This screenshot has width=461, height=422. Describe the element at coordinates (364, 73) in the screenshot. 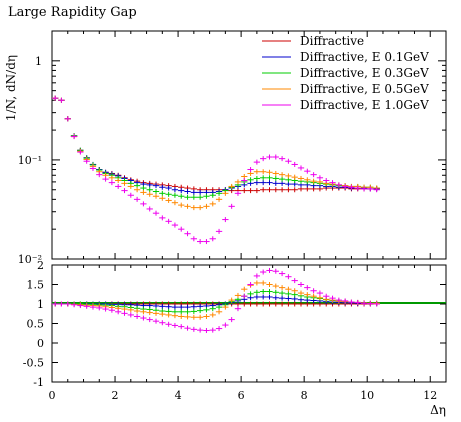

I see `legend-entry: Diffractive, E 0.3GeV` at that location.